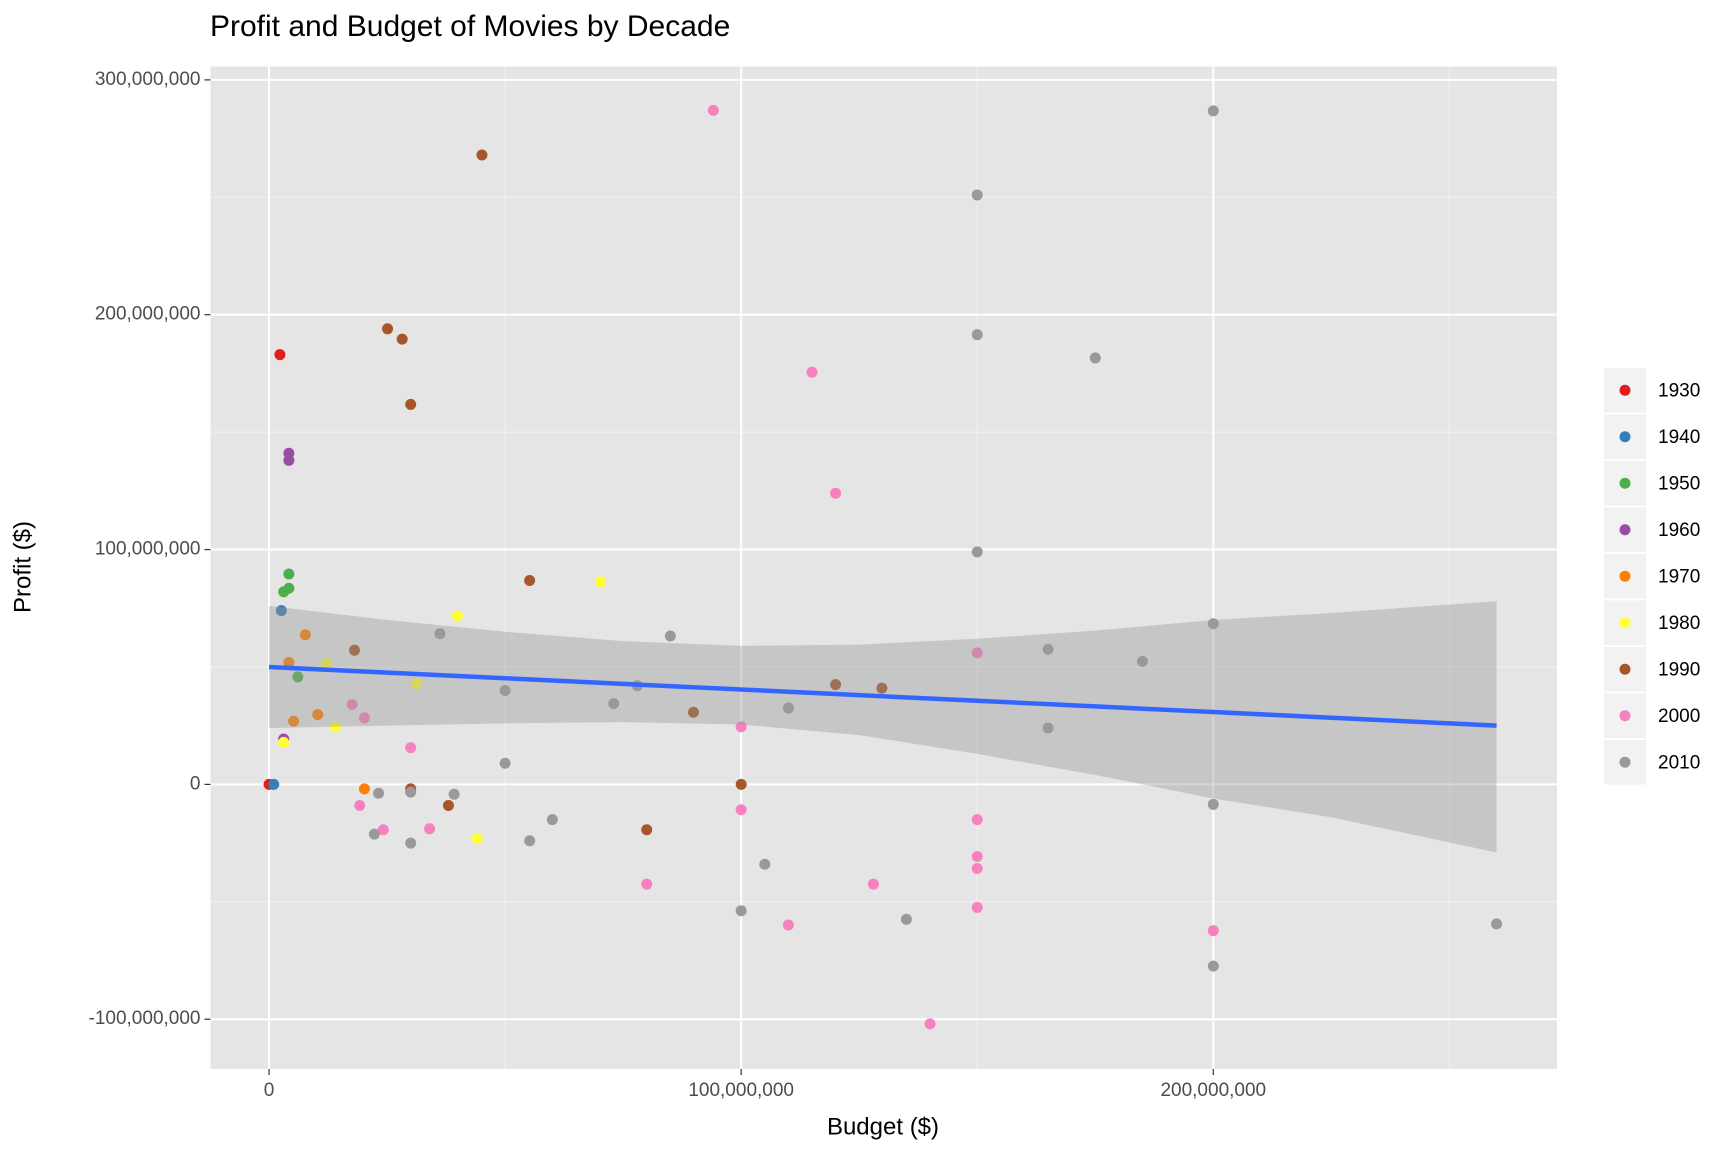 This screenshot has height=1157, width=1728. Describe the element at coordinates (145, 1018) in the screenshot. I see `y-tick-label: -100,000,000` at that location.